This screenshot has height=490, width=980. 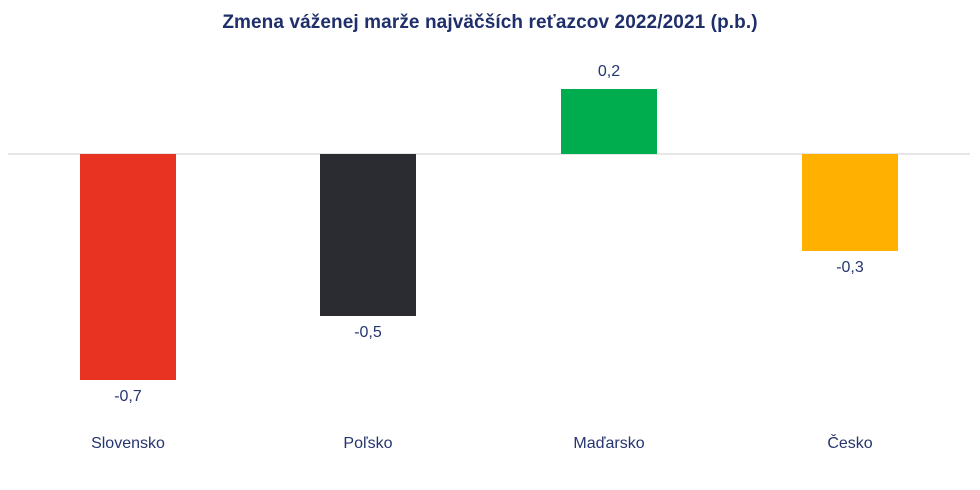 What do you see at coordinates (609, 121) in the screenshot?
I see `bar-madarsko` at bounding box center [609, 121].